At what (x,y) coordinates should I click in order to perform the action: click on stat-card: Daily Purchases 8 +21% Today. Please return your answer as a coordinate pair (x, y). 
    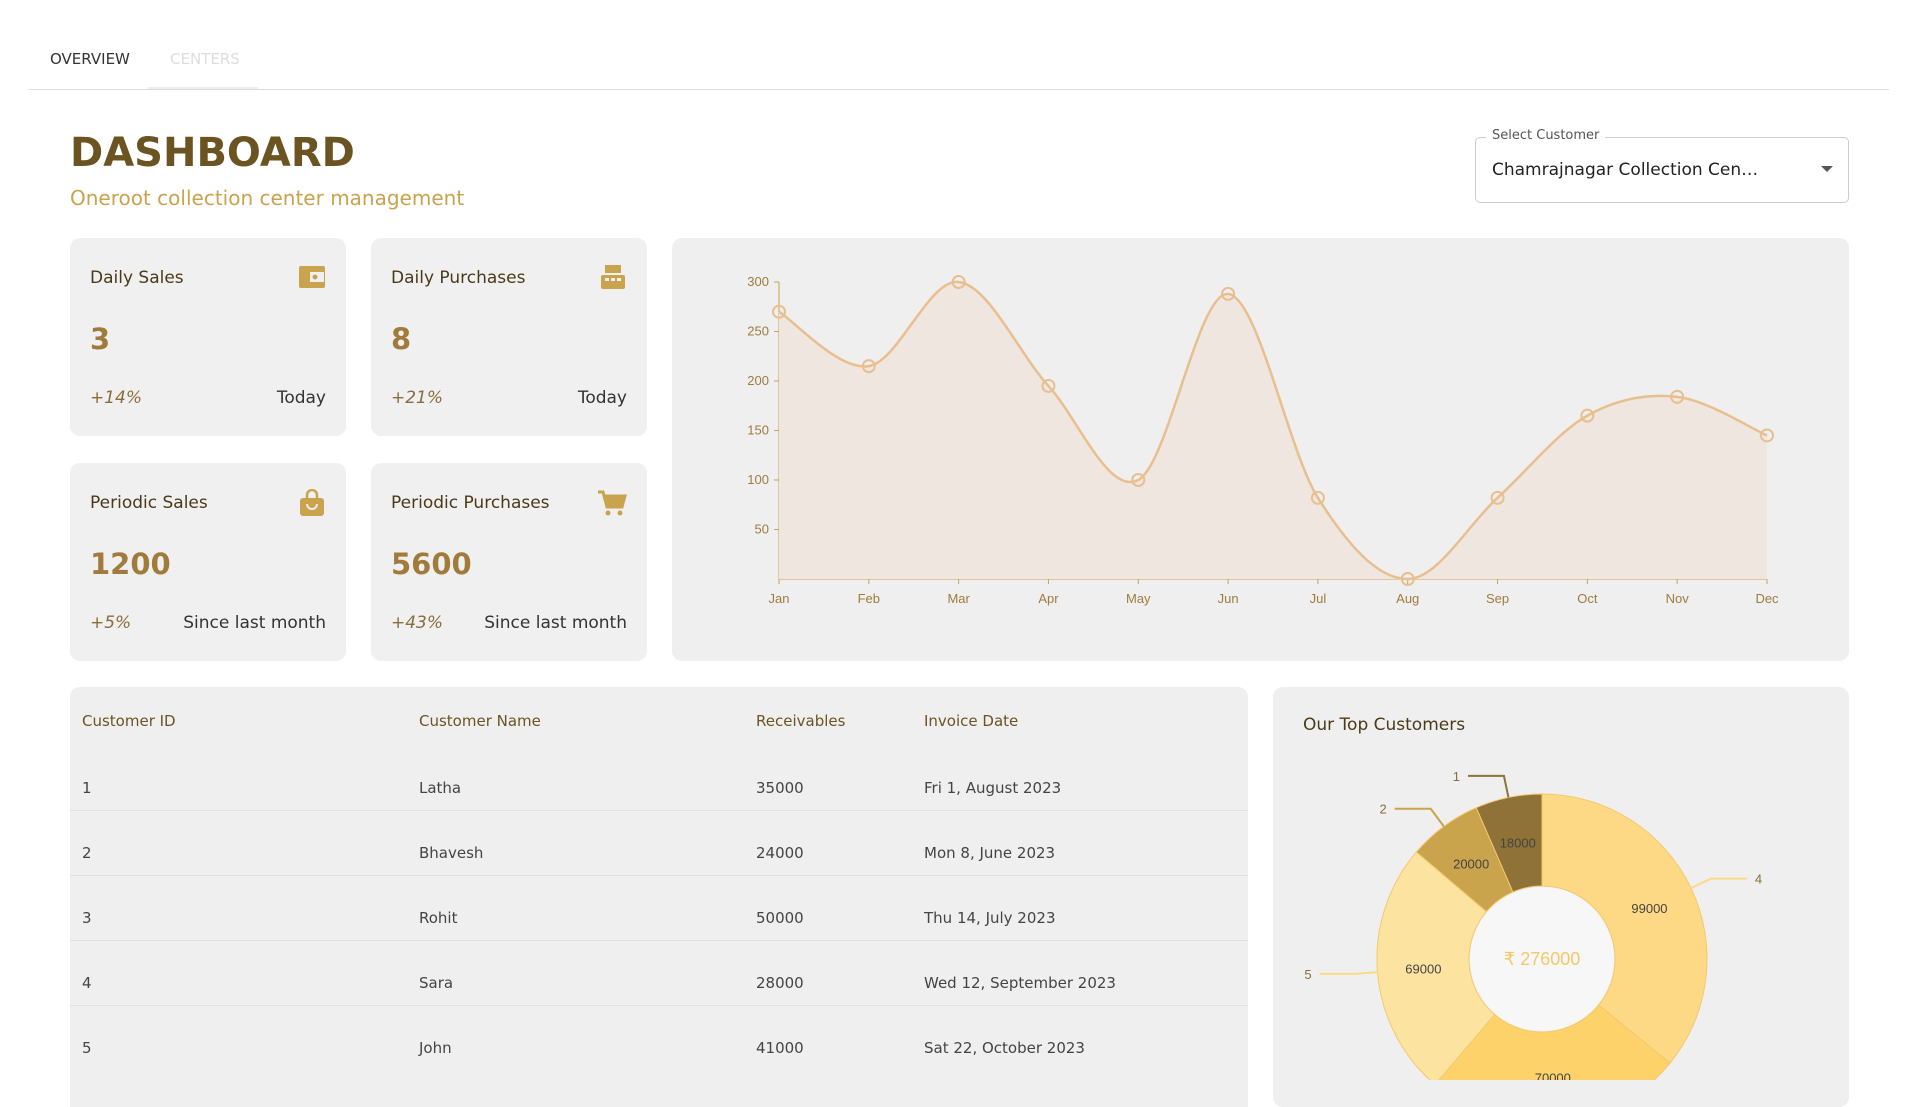
    Looking at the image, I should click on (509, 337).